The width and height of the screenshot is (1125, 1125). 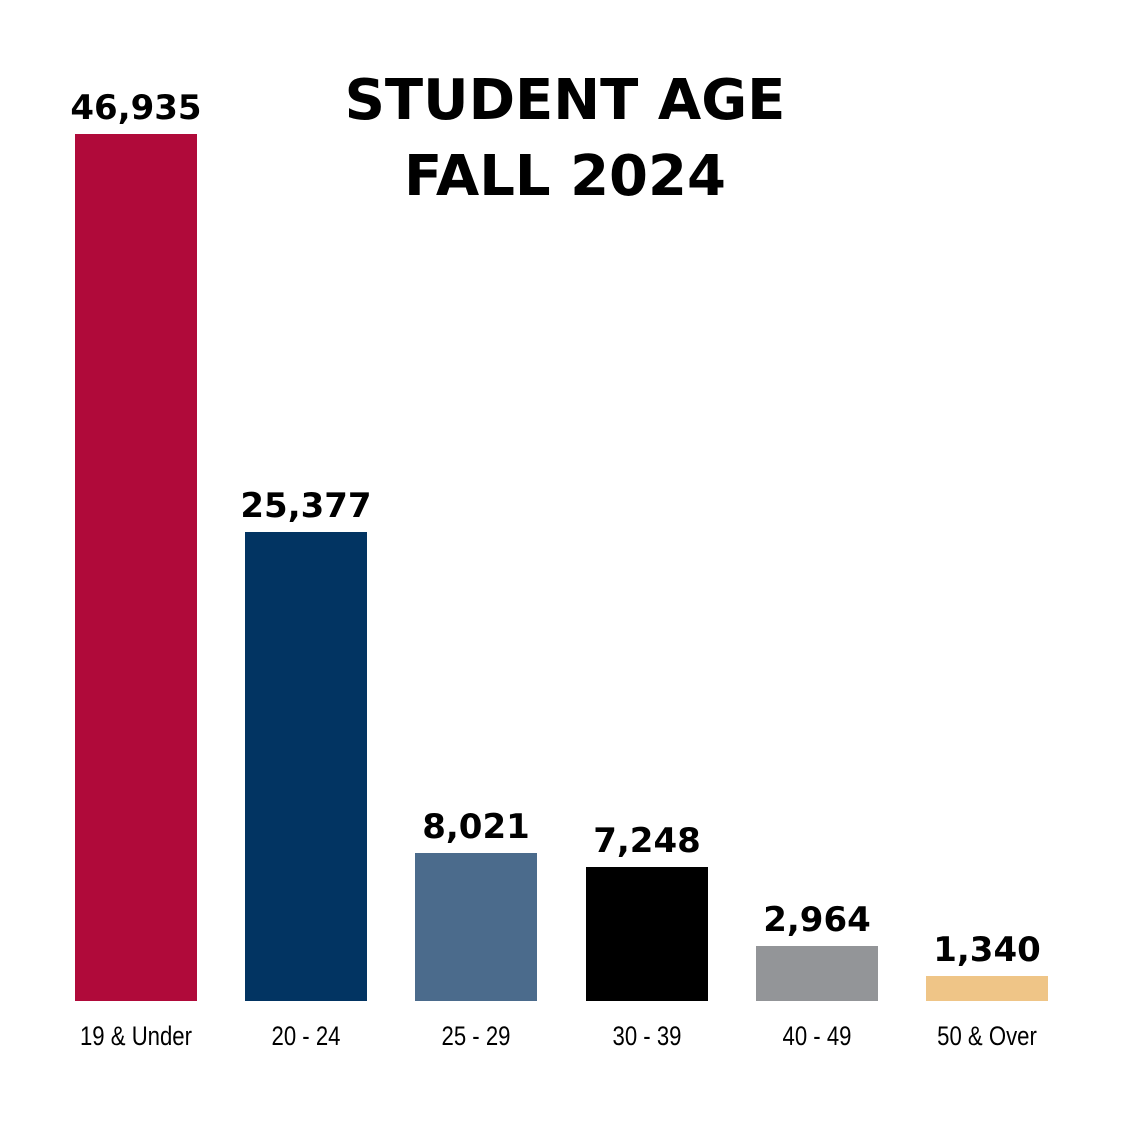 What do you see at coordinates (647, 1036) in the screenshot?
I see `category-label: 30 - 39` at bounding box center [647, 1036].